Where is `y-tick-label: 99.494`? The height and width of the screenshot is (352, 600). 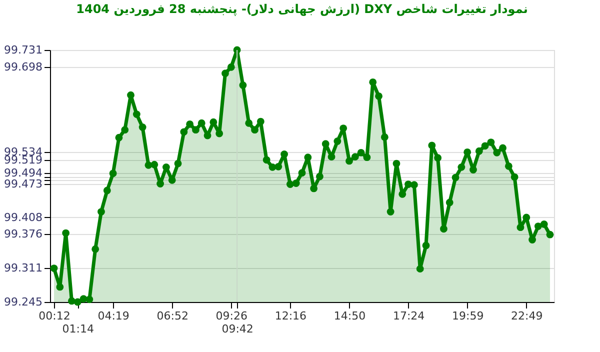
y-tick-label: 99.494 is located at coordinates (23, 173).